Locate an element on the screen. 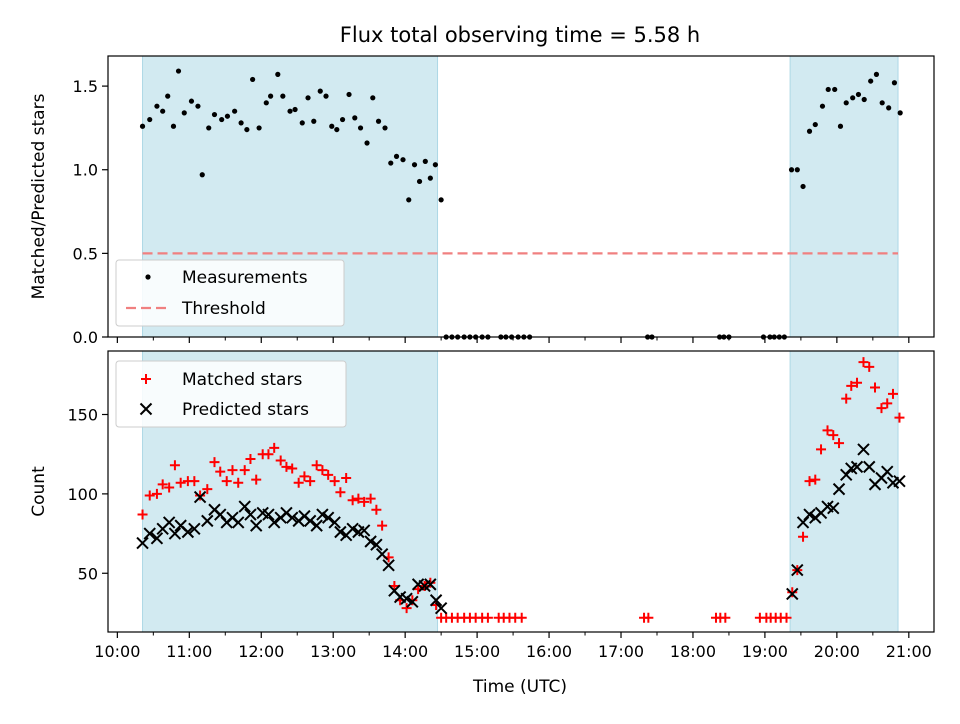  x-tick-label: 11:00 is located at coordinates (189, 651).